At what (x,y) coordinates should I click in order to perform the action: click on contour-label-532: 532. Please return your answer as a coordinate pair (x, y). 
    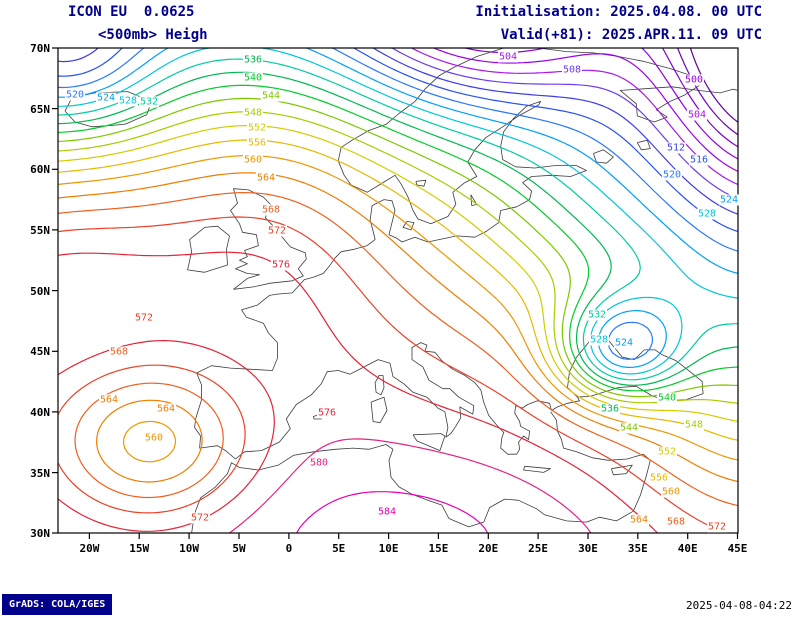
    Looking at the image, I should click on (597, 315).